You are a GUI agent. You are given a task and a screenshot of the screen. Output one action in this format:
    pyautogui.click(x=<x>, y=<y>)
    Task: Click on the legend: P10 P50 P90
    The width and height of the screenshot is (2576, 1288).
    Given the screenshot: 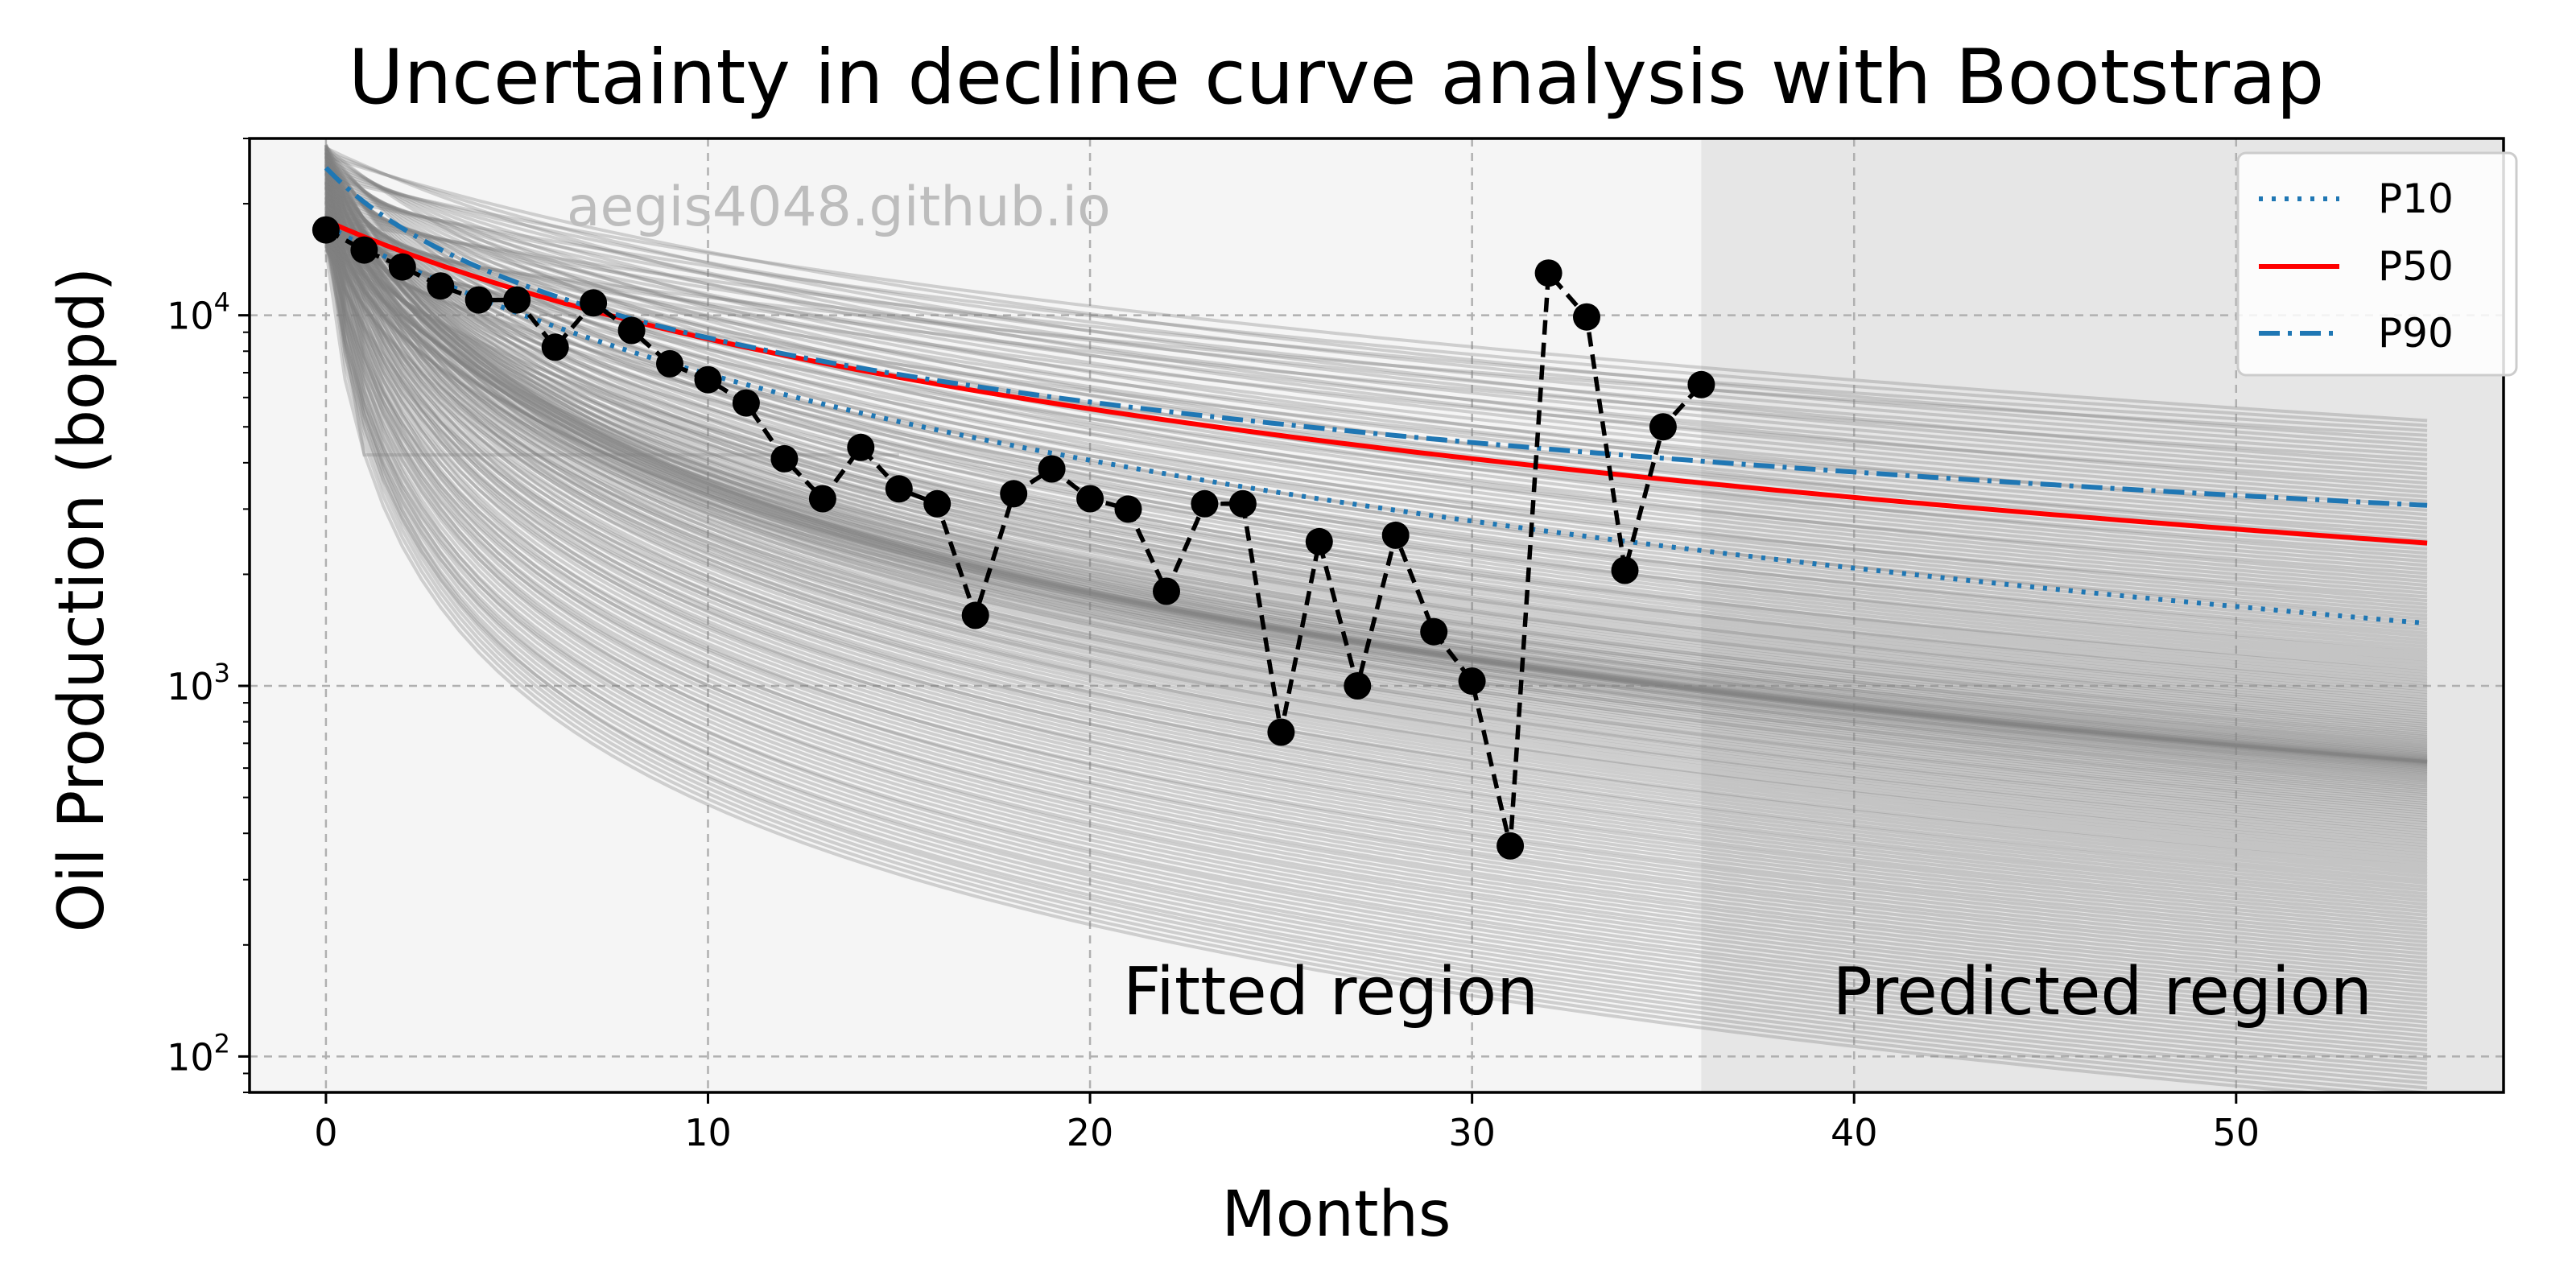 What is the action you would take?
    pyautogui.click(x=2377, y=264)
    